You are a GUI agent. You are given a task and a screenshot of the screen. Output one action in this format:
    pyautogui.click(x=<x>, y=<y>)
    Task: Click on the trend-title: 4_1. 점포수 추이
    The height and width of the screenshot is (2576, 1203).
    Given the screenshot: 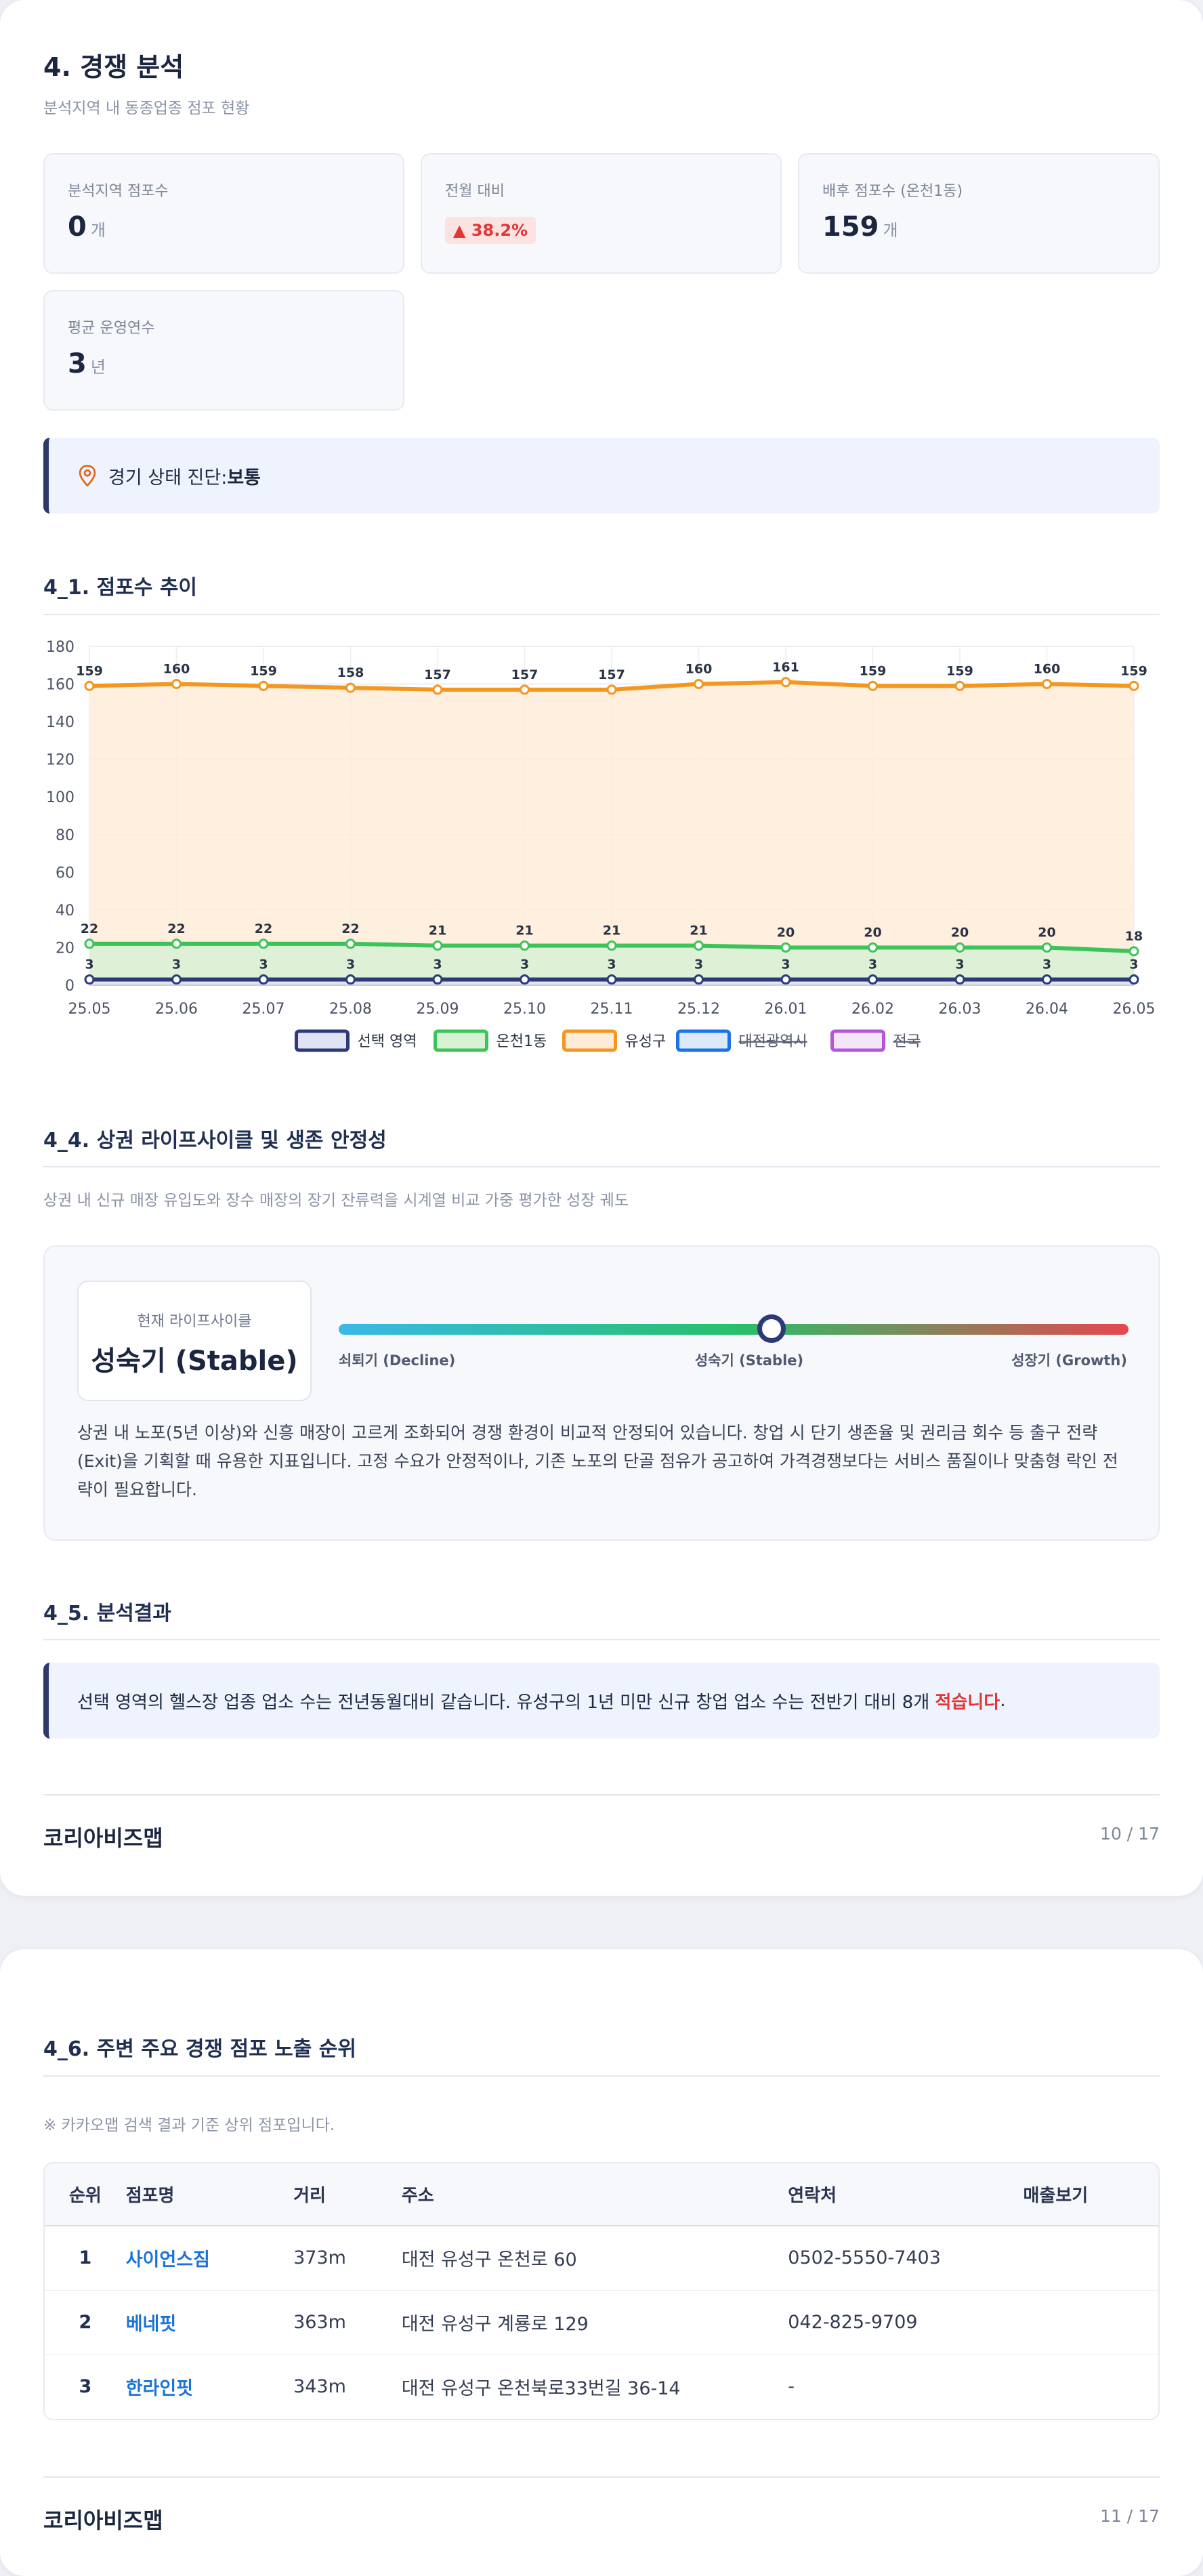 What is the action you would take?
    pyautogui.click(x=120, y=588)
    